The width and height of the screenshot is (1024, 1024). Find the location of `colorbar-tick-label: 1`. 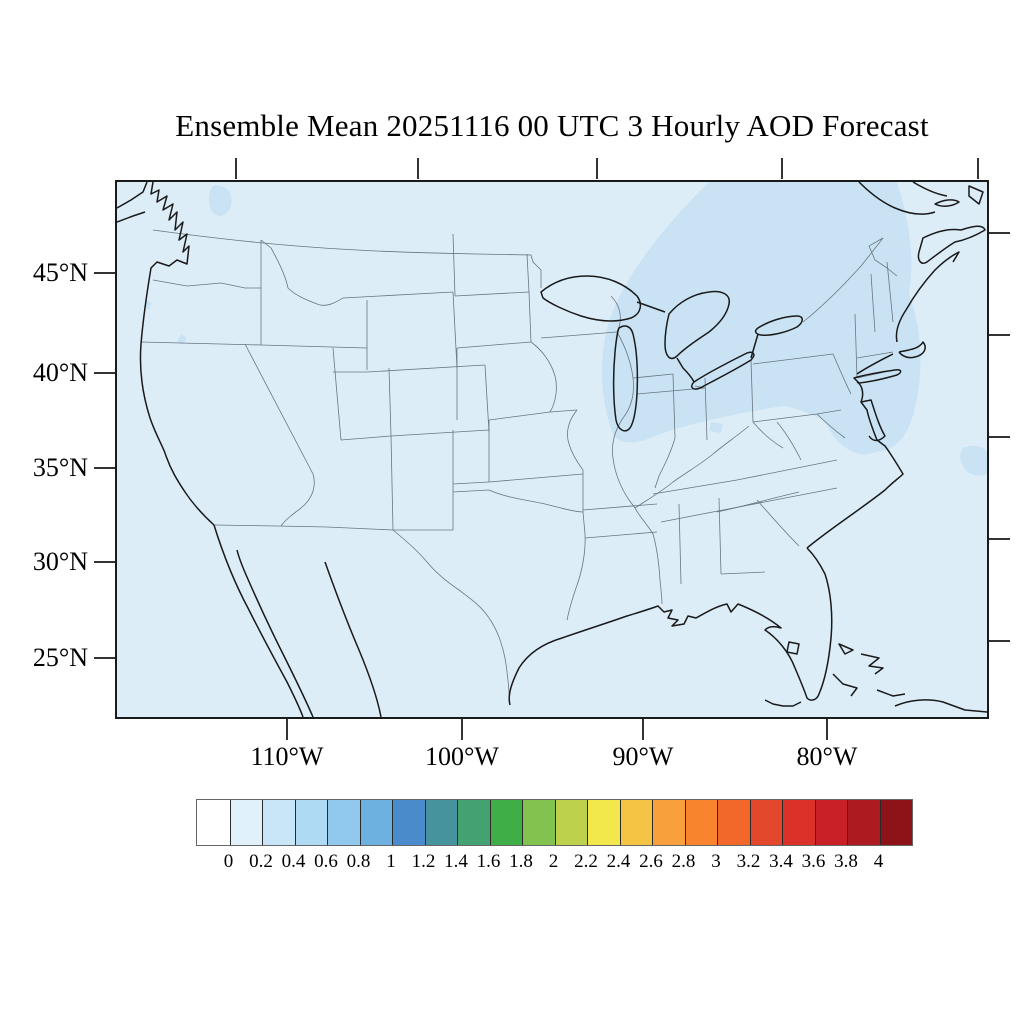

colorbar-tick-label: 1 is located at coordinates (391, 861).